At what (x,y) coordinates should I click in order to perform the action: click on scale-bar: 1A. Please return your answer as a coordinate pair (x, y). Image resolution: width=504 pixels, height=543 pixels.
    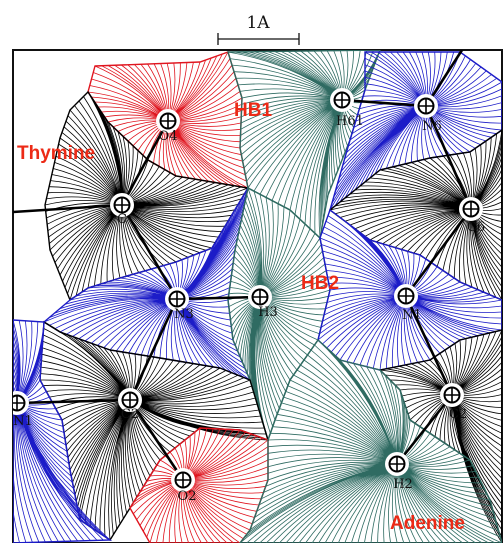
    Looking at the image, I should click on (258, 29).